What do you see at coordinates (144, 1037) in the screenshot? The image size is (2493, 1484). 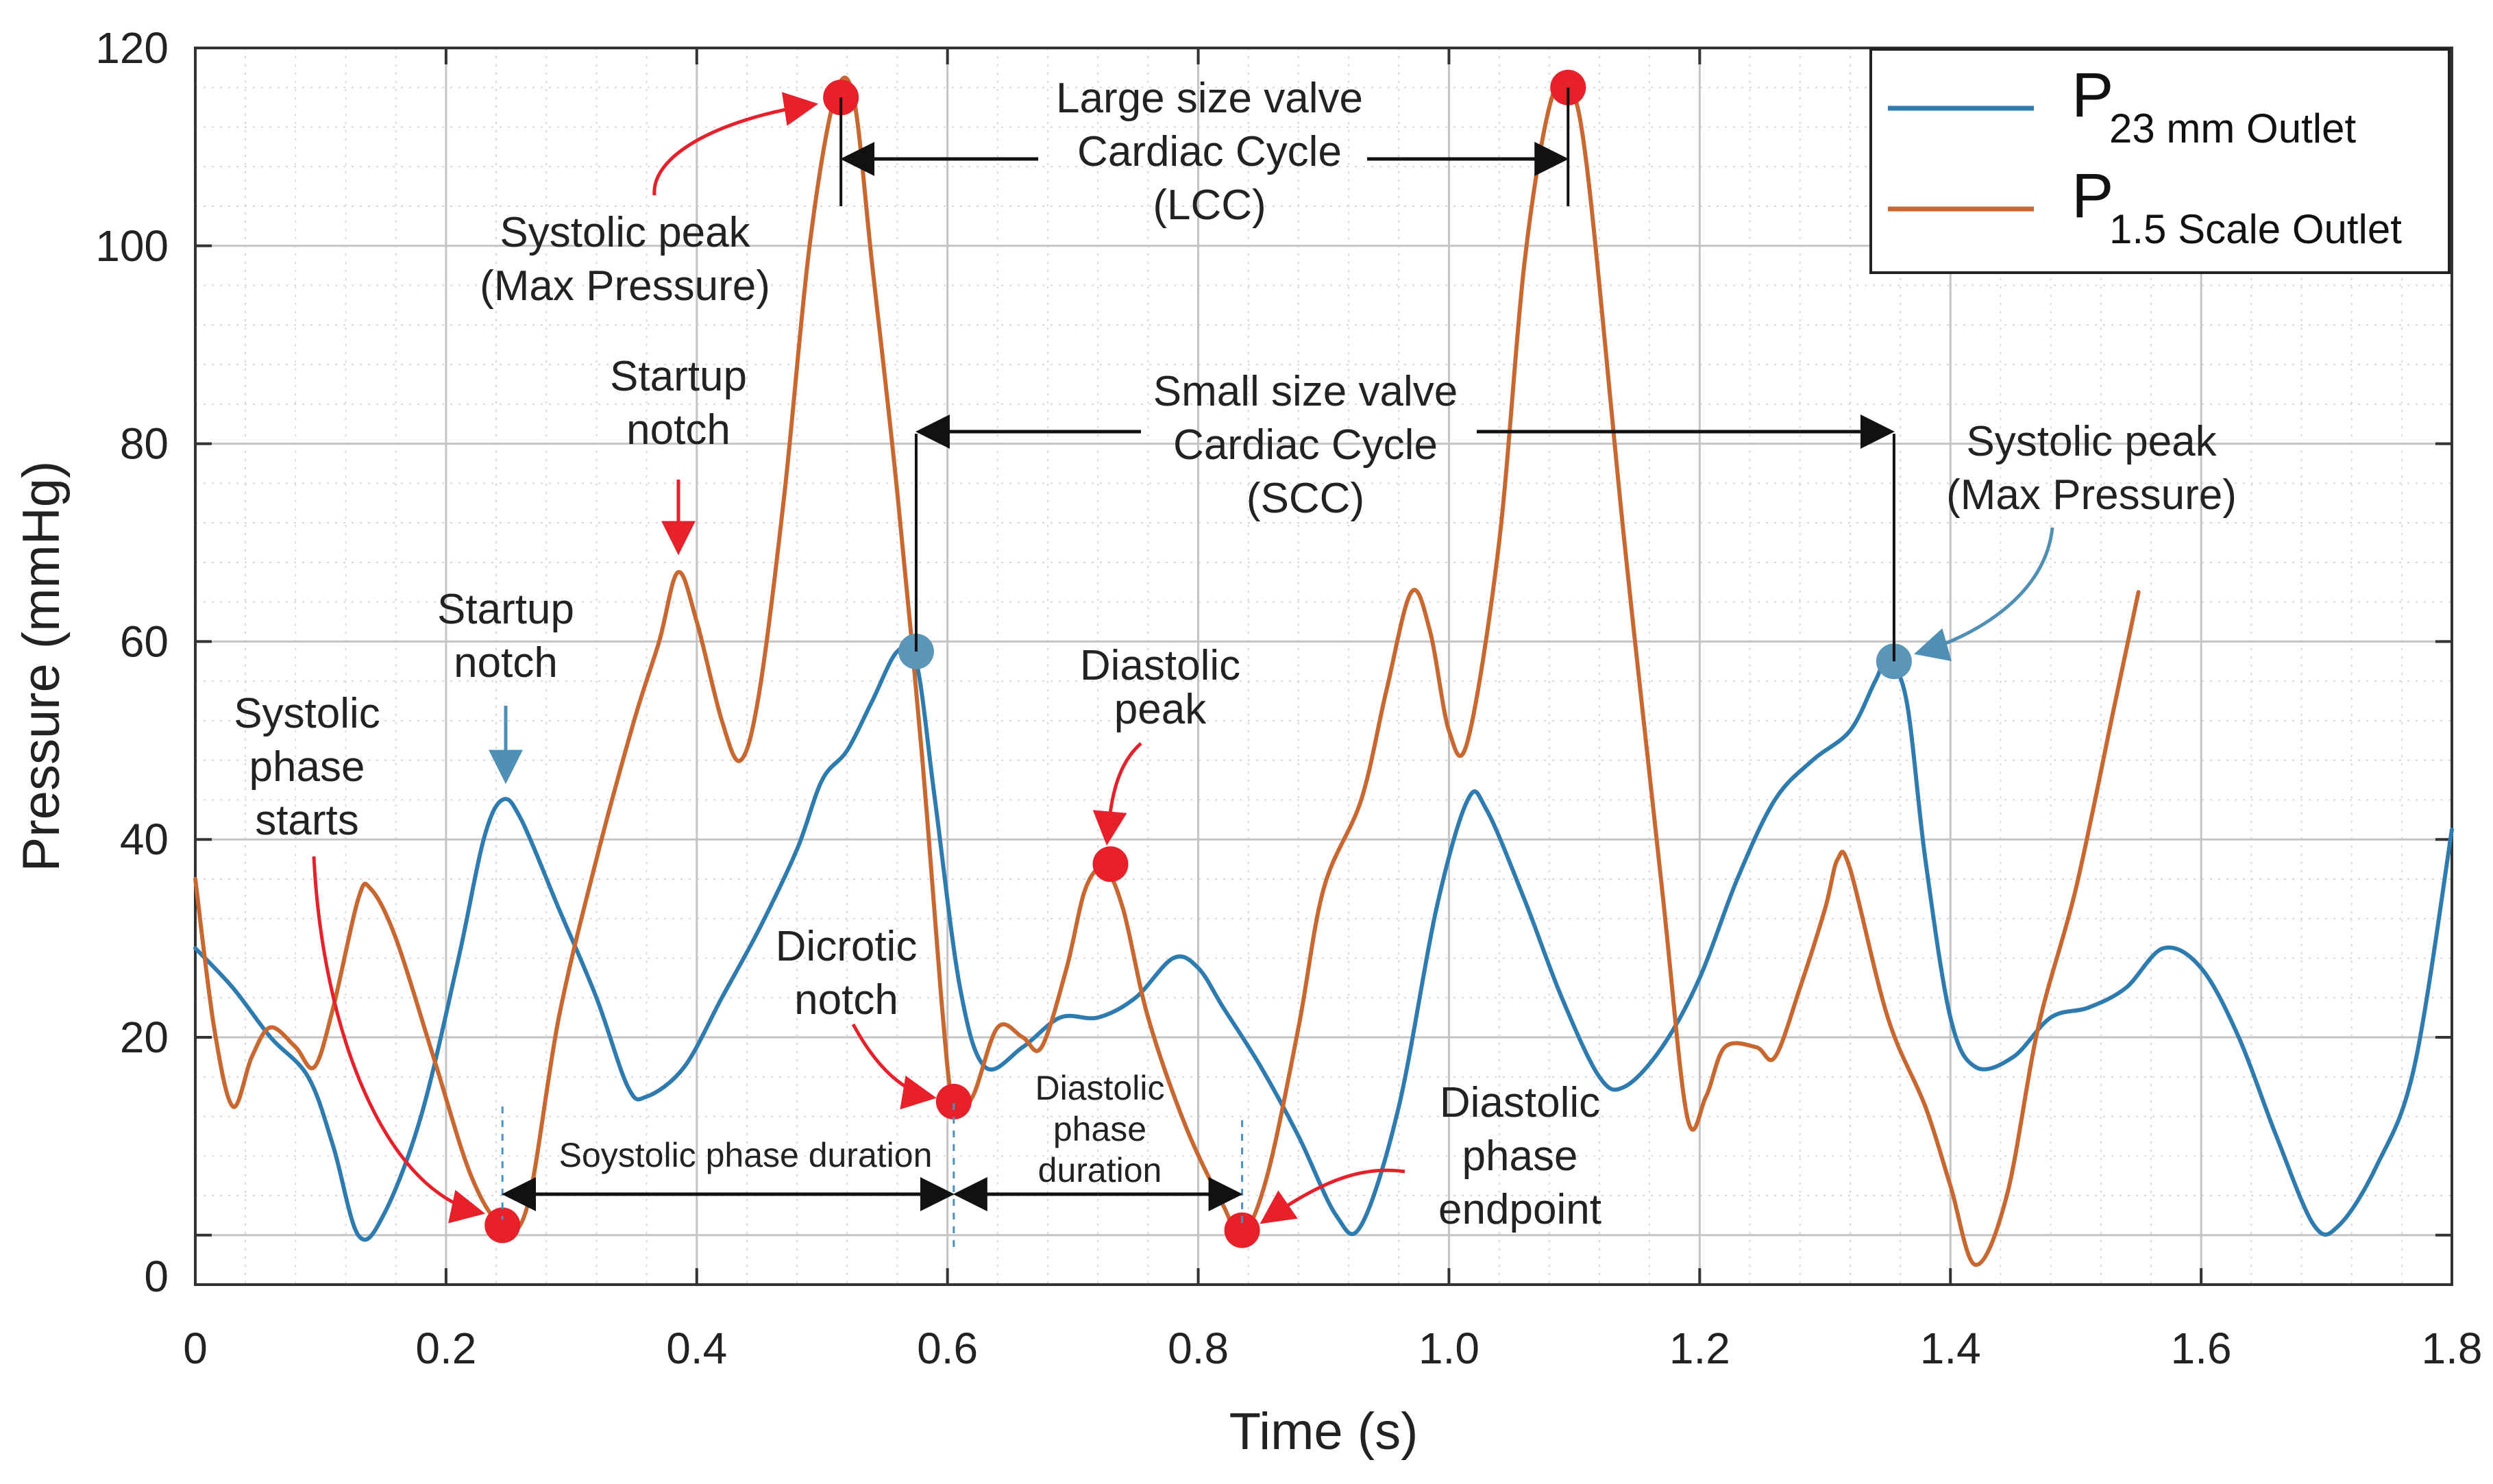 I see `y-tick-label: 20` at bounding box center [144, 1037].